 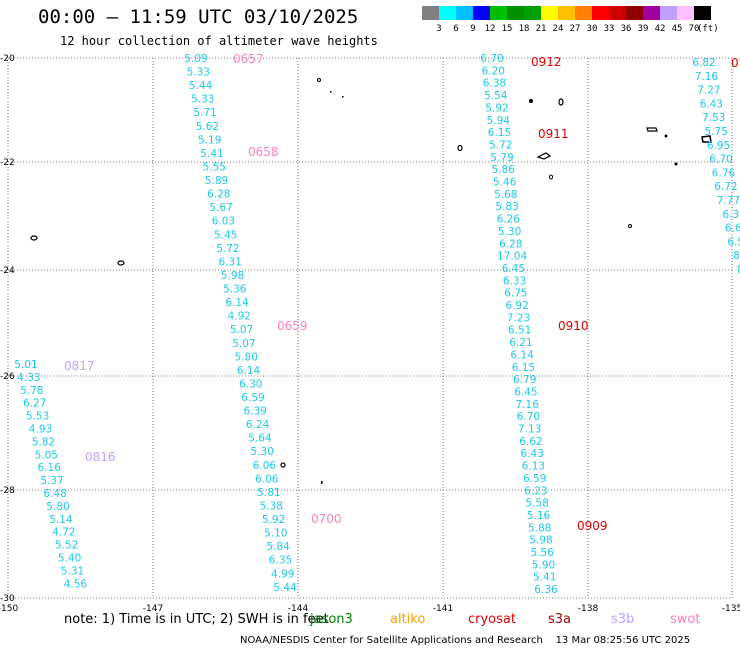 What do you see at coordinates (733, 242) in the screenshot?
I see `wave-height-value: 6.5` at bounding box center [733, 242].